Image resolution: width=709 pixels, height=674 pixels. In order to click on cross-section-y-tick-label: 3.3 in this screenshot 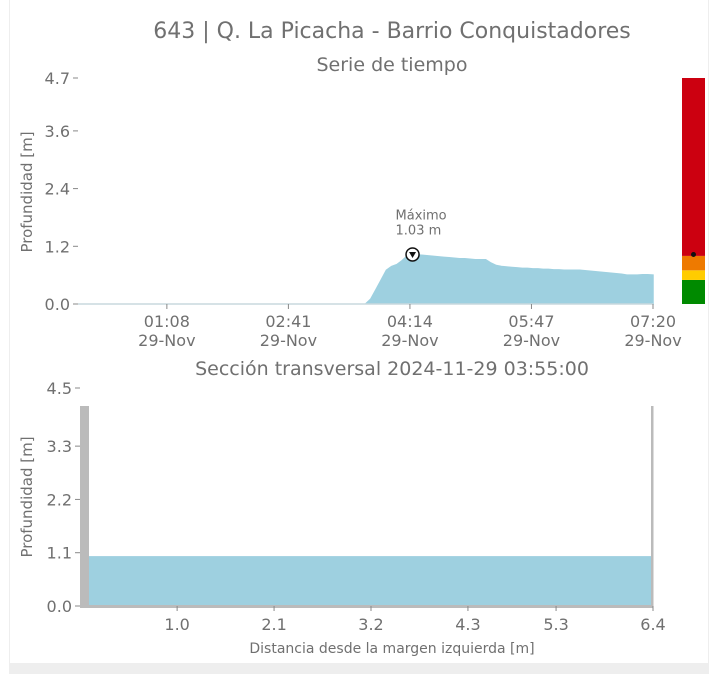, I will do `click(59, 446)`.